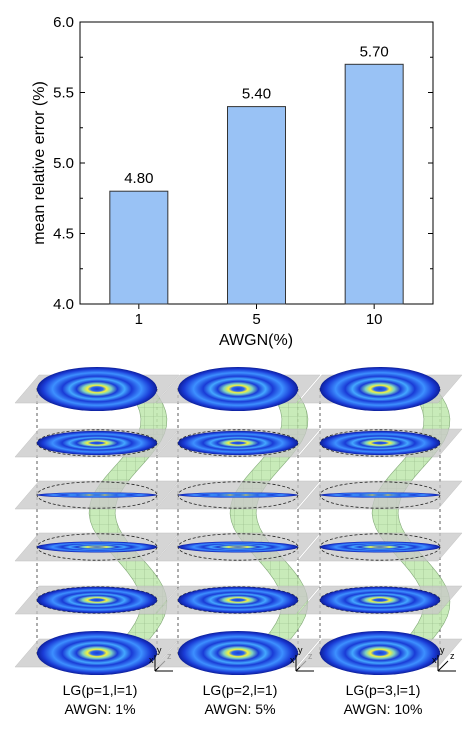 Image resolution: width=474 pixels, height=731 pixels. What do you see at coordinates (63, 304) in the screenshot?
I see `y-tick-label: 4.0` at bounding box center [63, 304].